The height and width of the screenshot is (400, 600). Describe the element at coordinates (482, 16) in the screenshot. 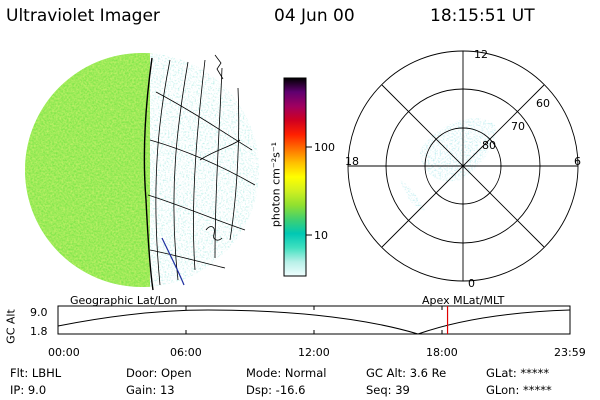

I see `observation-time: 18:15:51 UT` at that location.